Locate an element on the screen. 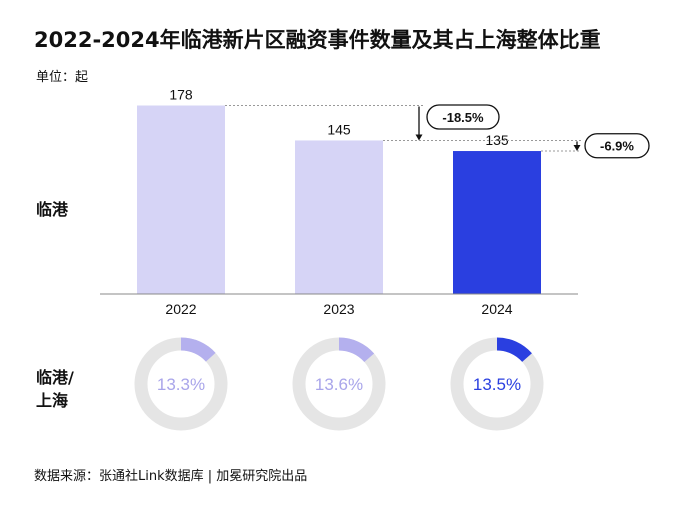  donut-share-label: 13.5% is located at coordinates (497, 384).